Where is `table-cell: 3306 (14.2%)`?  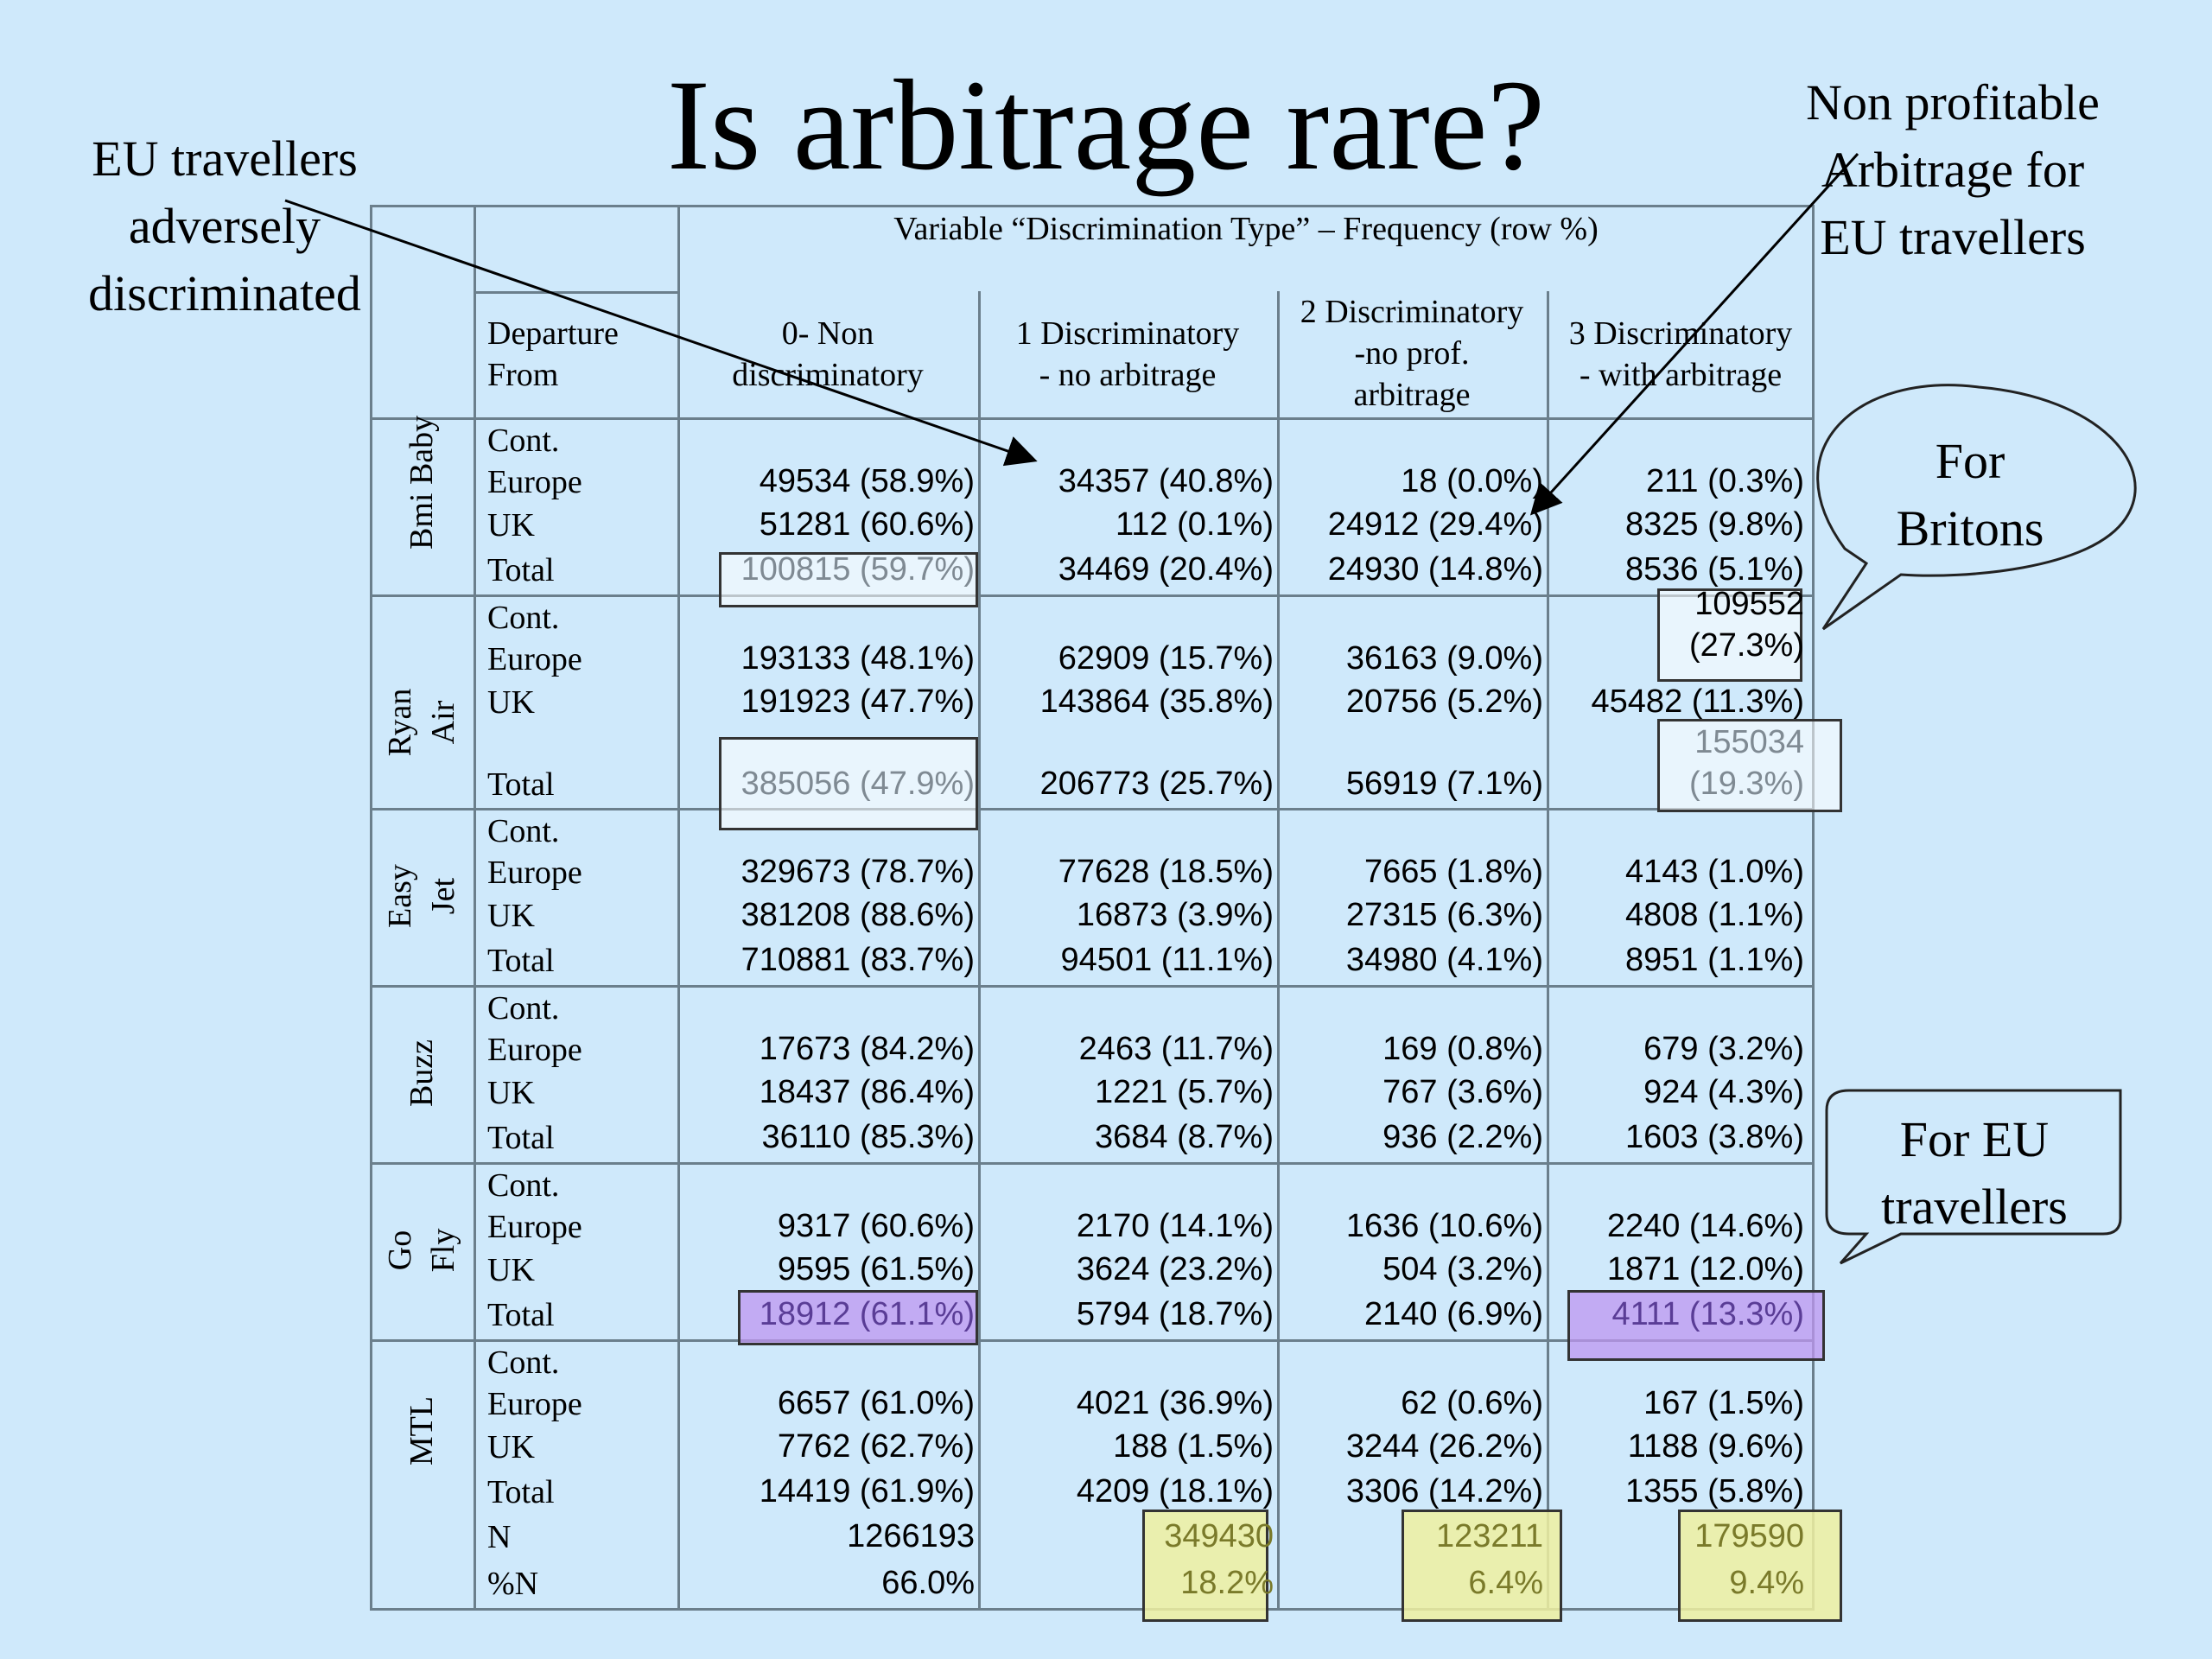
table-cell: 3306 (14.2%) is located at coordinates (1444, 1491).